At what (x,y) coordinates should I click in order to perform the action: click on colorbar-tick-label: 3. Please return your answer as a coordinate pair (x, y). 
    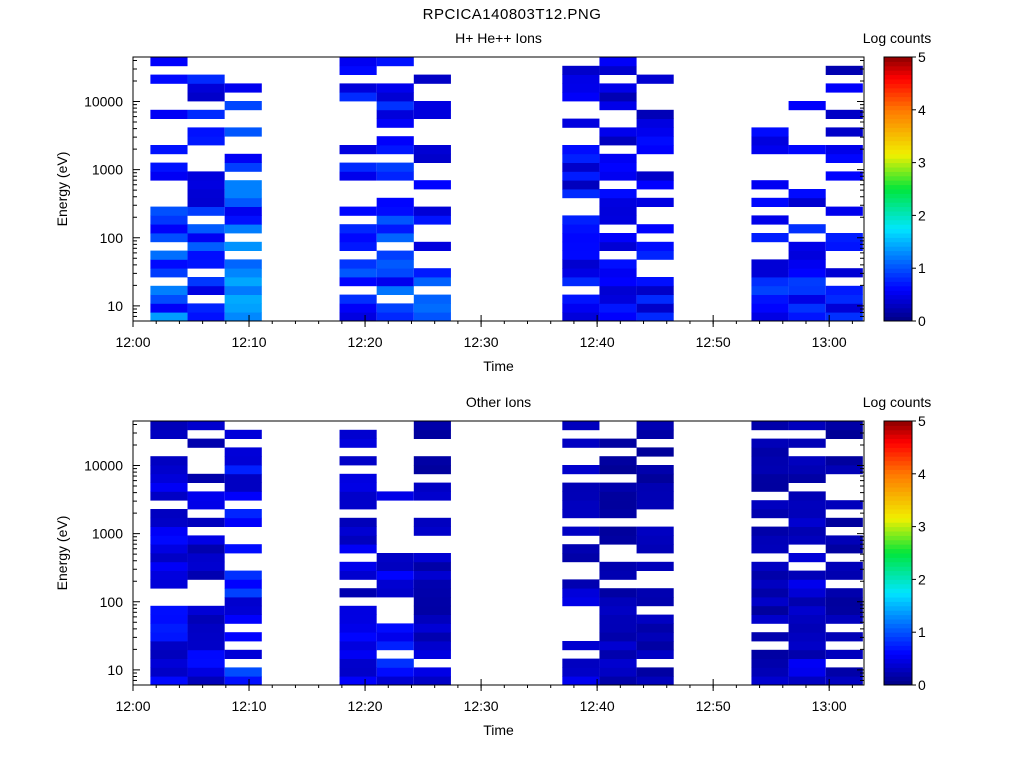
    Looking at the image, I should click on (922, 163).